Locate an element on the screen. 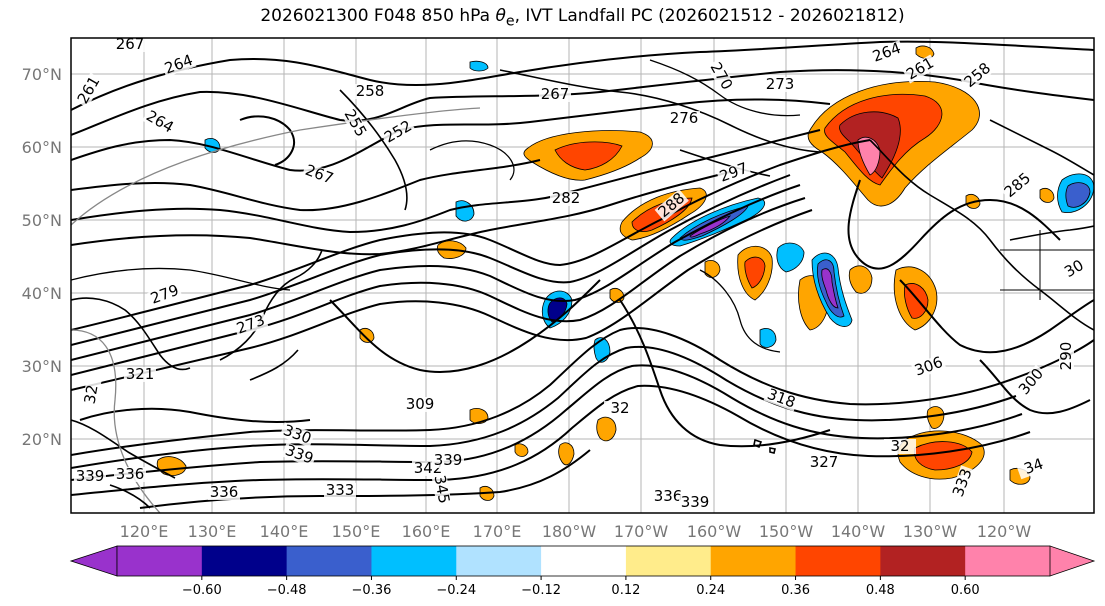 This screenshot has height=606, width=1105. contour-label: 309 is located at coordinates (420, 404).